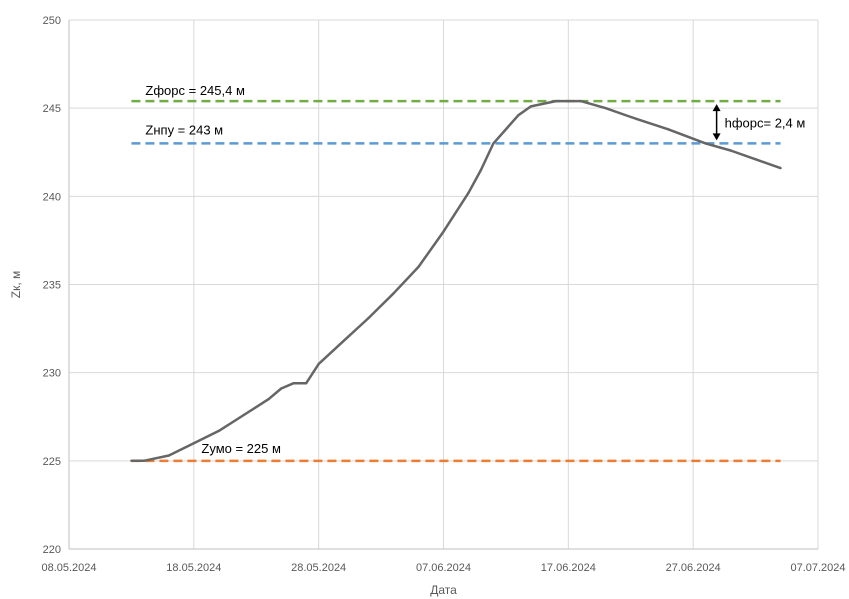 The image size is (849, 599). What do you see at coordinates (443, 568) in the screenshot?
I see `x-tick-label: 07.06.2024` at bounding box center [443, 568].